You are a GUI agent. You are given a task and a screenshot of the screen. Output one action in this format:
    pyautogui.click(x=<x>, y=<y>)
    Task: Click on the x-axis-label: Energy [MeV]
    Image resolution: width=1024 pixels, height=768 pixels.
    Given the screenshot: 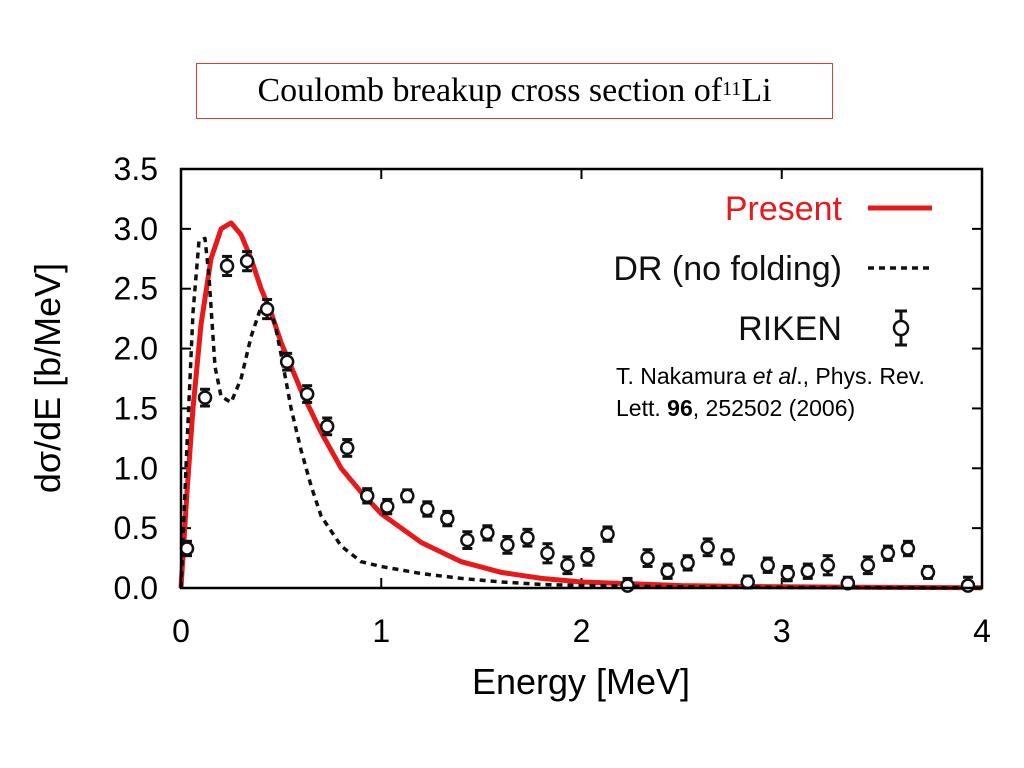 What is the action you would take?
    pyautogui.click(x=581, y=681)
    